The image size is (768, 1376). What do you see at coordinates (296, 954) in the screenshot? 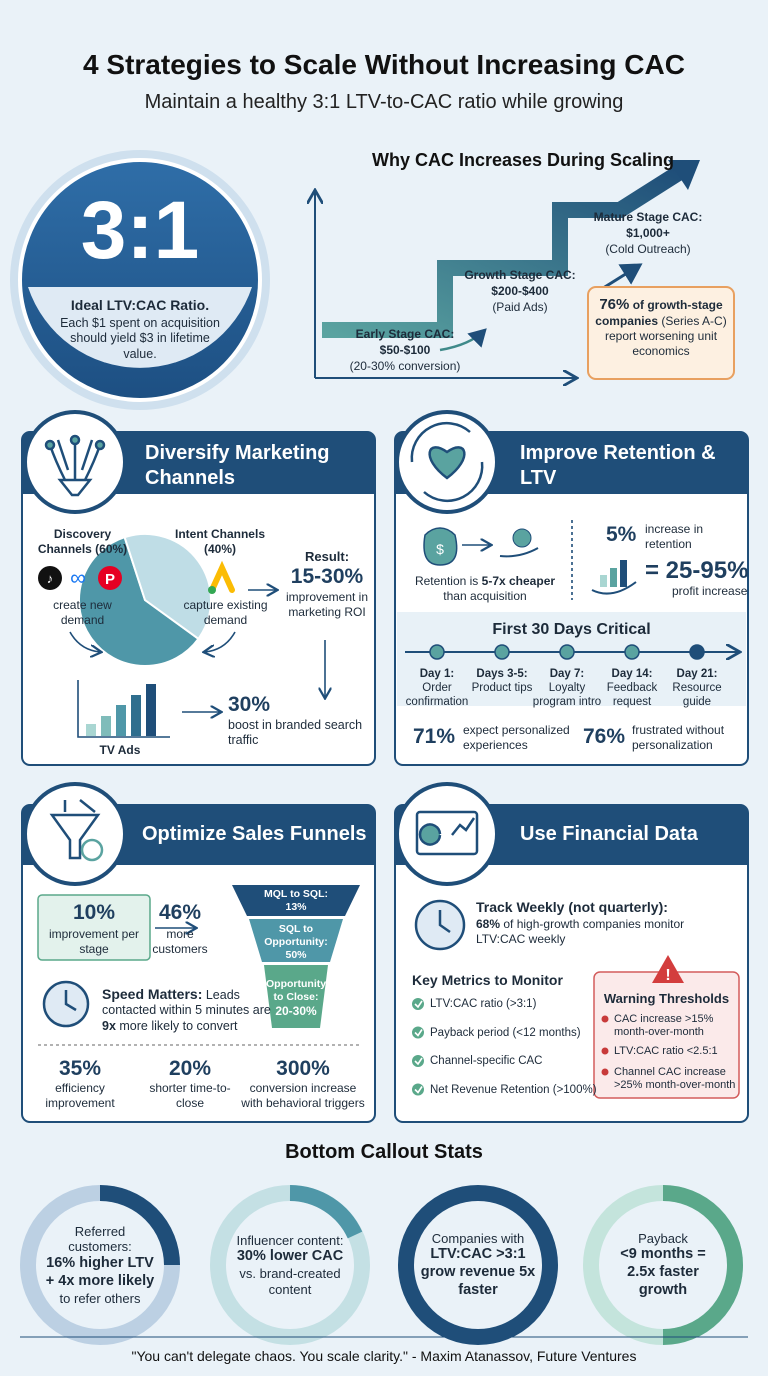
I see `text: 50%` at bounding box center [296, 954].